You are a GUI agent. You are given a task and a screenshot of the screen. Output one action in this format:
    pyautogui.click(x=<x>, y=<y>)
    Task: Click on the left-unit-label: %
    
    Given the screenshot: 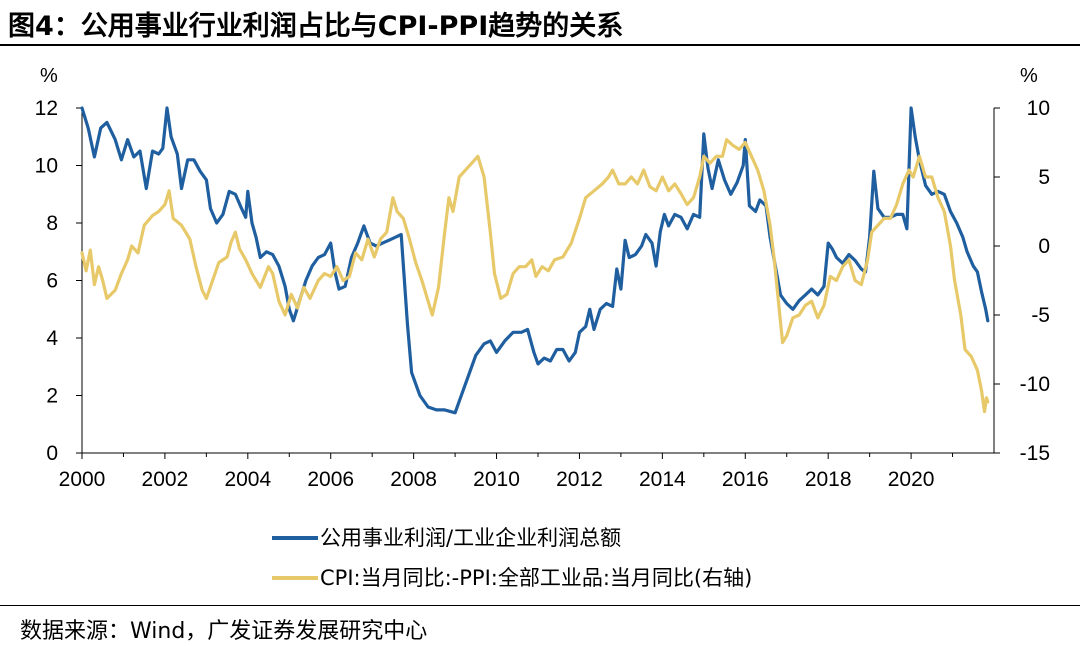 What is the action you would take?
    pyautogui.click(x=49, y=76)
    